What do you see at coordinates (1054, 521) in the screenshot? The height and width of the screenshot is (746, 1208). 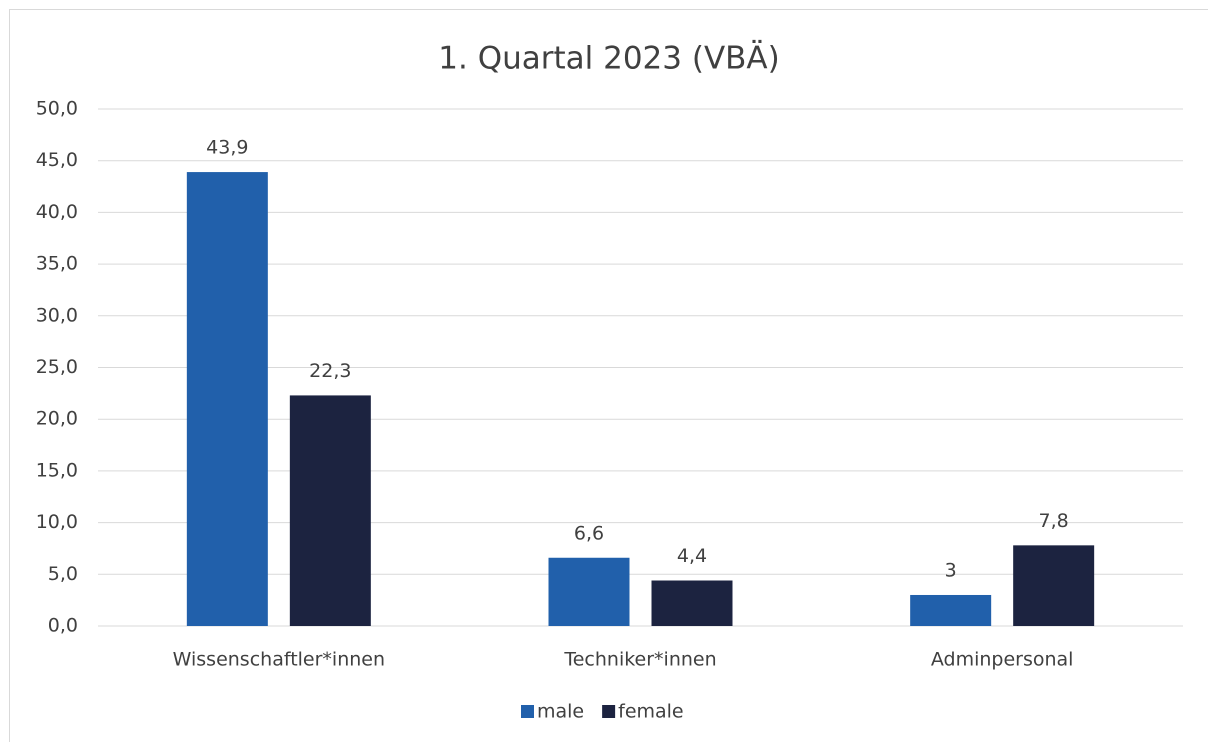 I see `data-label: 7,8` at bounding box center [1054, 521].